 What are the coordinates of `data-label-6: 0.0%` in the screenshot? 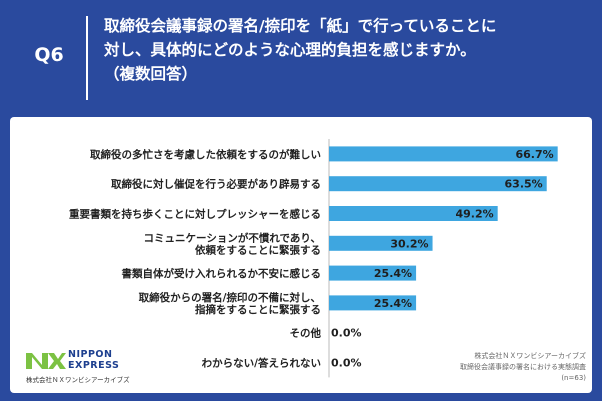 It's located at (346, 333).